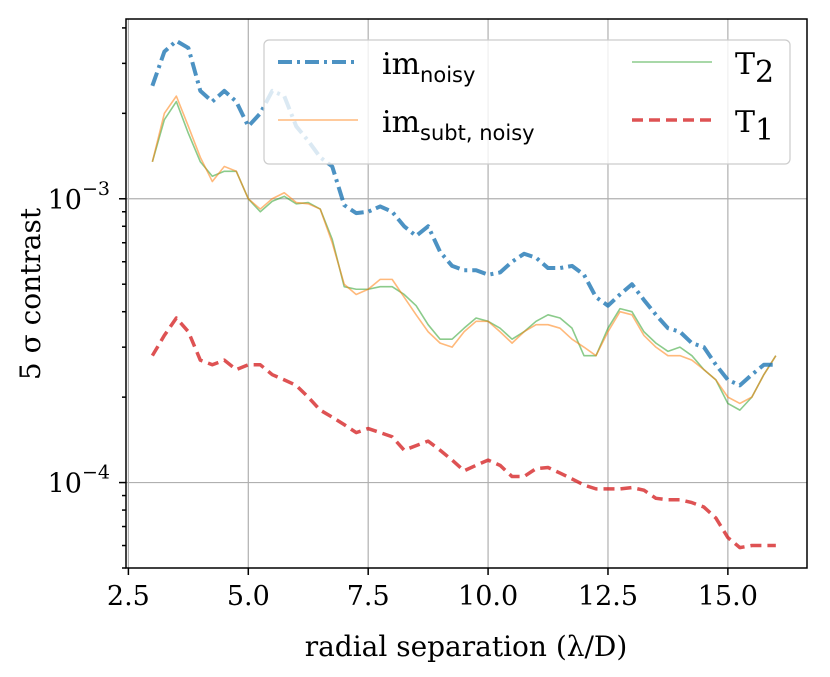 Image resolution: width=830 pixels, height=677 pixels. Describe the element at coordinates (128, 596) in the screenshot. I see `x-tick-label: 2.5` at that location.